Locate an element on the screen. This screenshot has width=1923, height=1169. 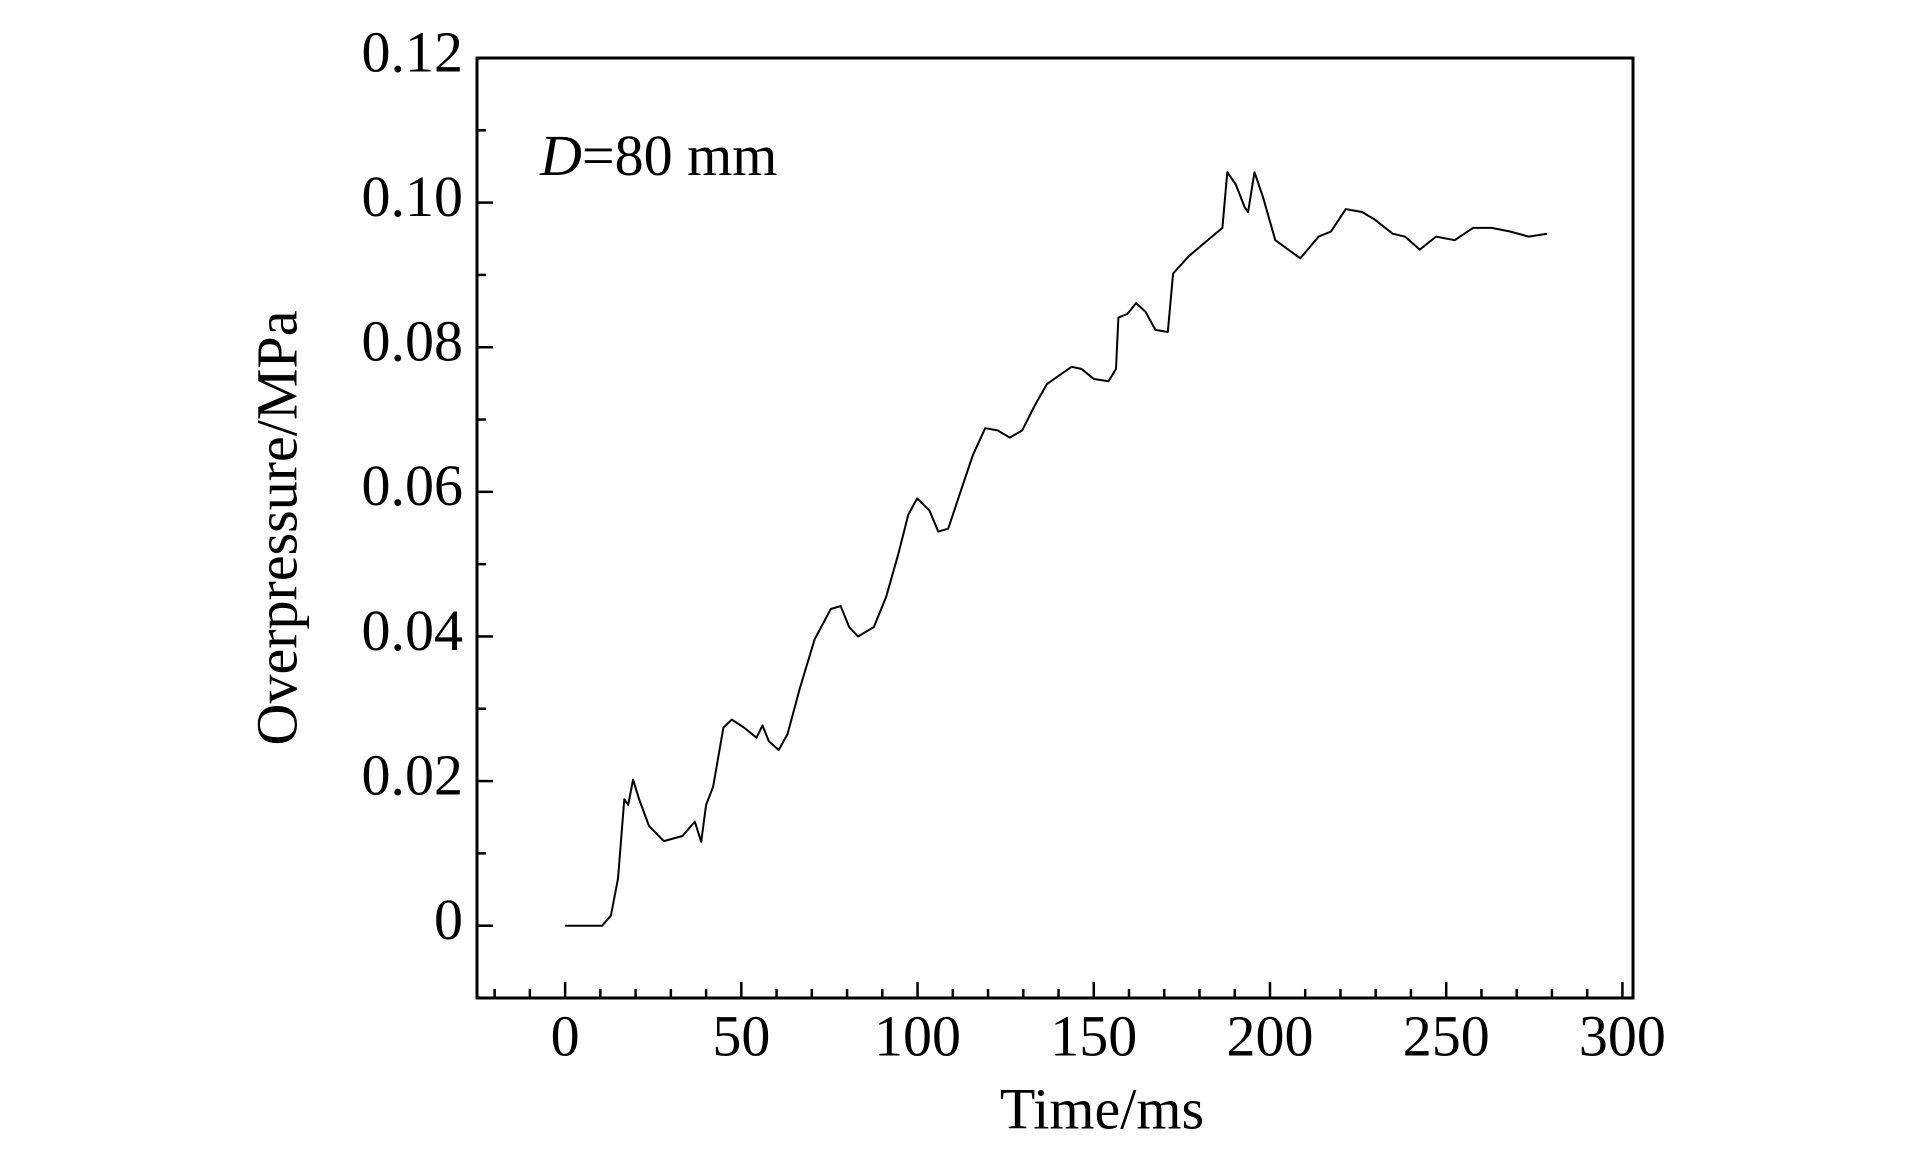
y-axis-label: Overpressure/MPa is located at coordinates (276, 528).